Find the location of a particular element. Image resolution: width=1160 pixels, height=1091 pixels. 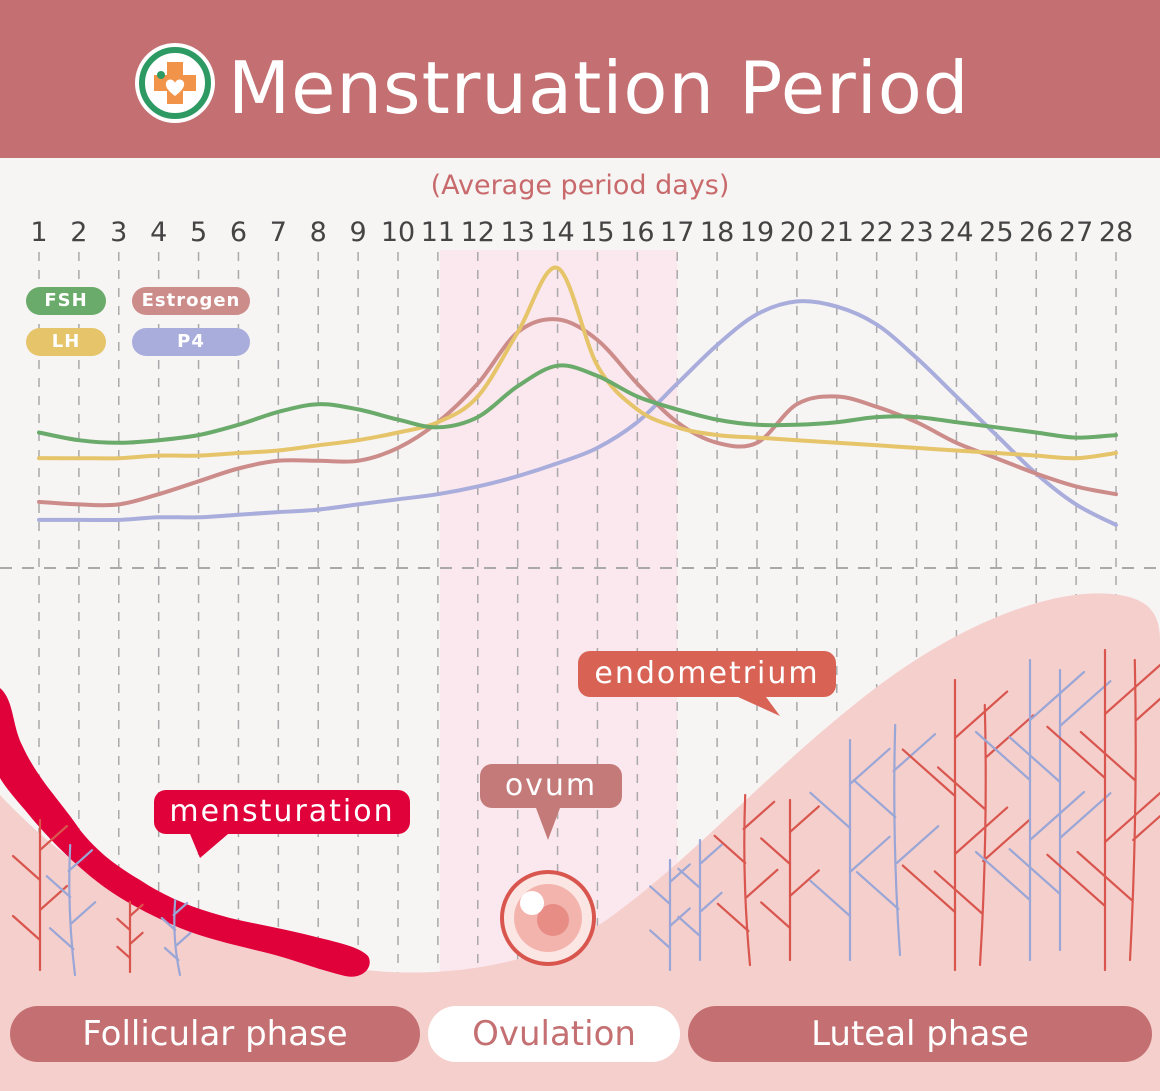

chart-subtitle: (Average period days) is located at coordinates (580, 185).